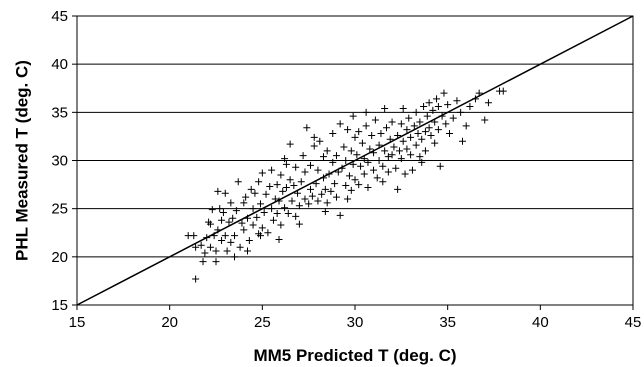  I want to click on x-tick-label: 35, so click(447, 322).